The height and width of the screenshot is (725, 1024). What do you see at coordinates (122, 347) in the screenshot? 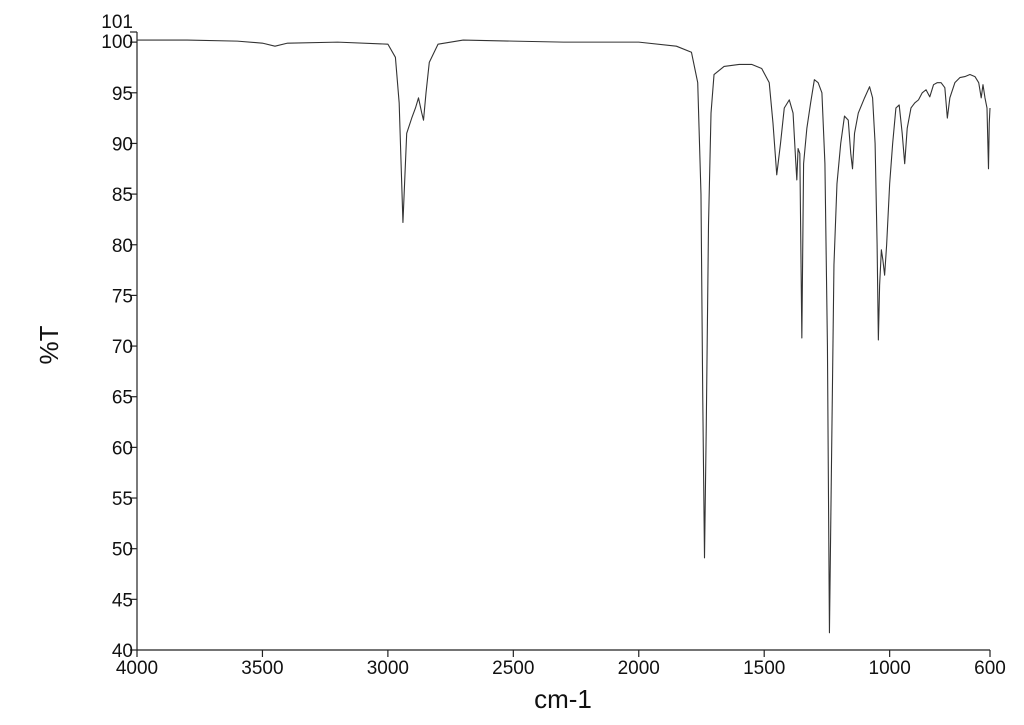
I see `y-tick-label: 70` at bounding box center [122, 347].